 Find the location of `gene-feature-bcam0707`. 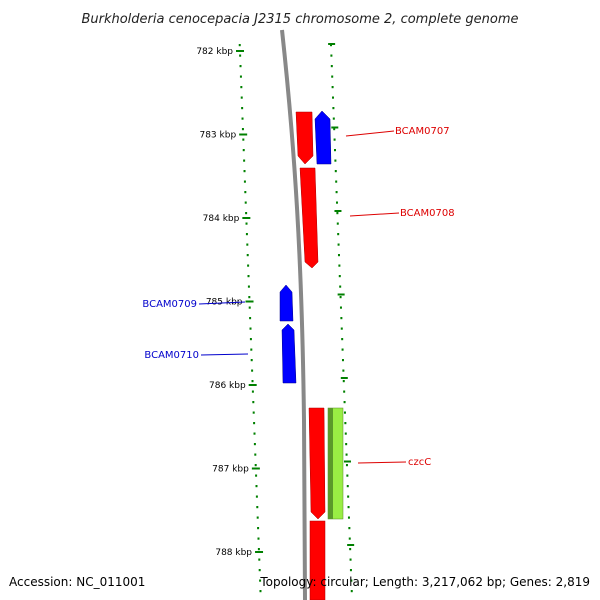

gene-feature-bcam0707 is located at coordinates (304, 138).